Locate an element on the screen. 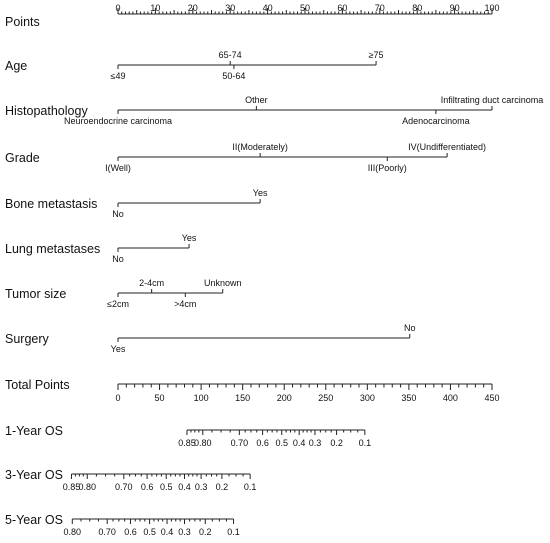  total-tick-label: 200 is located at coordinates (284, 398).